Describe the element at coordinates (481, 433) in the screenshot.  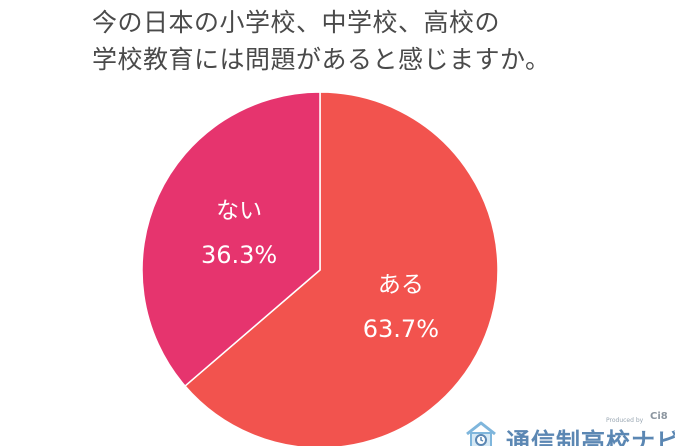
I see `house-icon` at that location.